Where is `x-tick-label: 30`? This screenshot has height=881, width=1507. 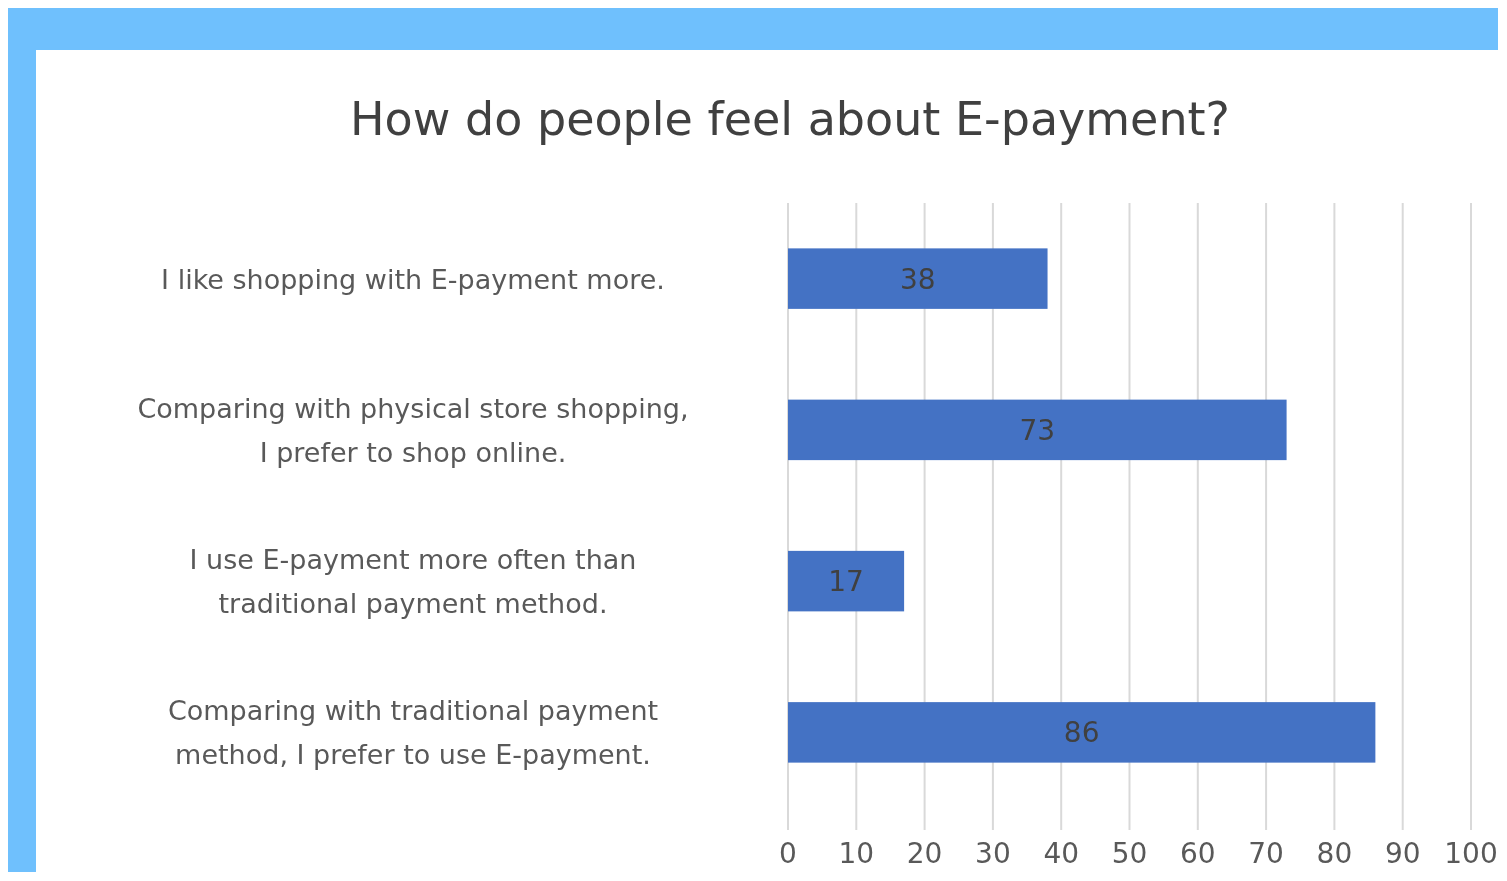
x-tick-label: 30 is located at coordinates (993, 853).